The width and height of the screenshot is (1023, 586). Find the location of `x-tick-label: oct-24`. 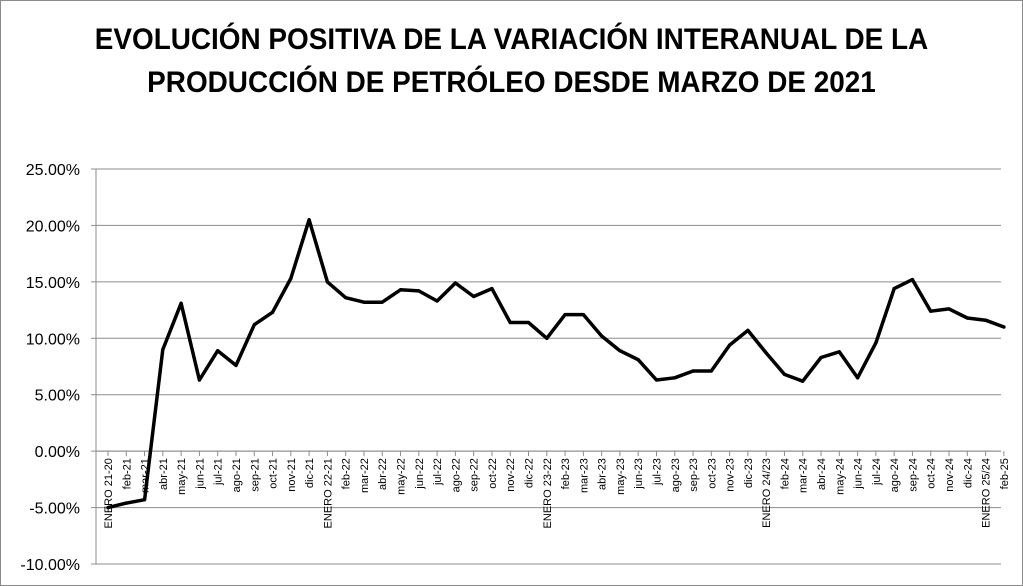

x-tick-label: oct-24 is located at coordinates (932, 473).